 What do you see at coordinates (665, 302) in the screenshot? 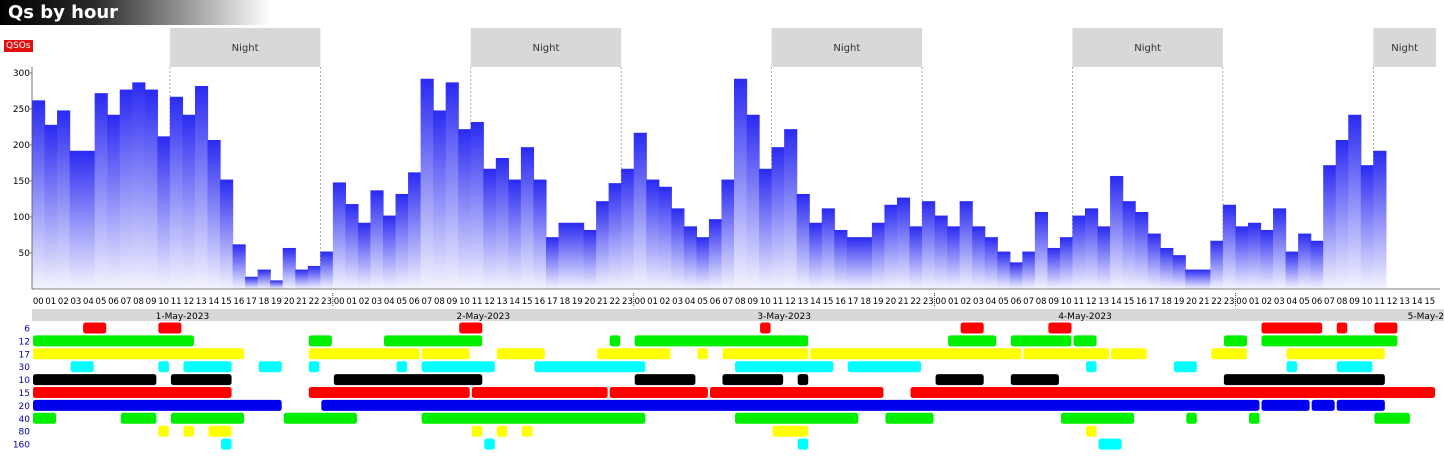
I see `x-hour-label: 02` at bounding box center [665, 302].